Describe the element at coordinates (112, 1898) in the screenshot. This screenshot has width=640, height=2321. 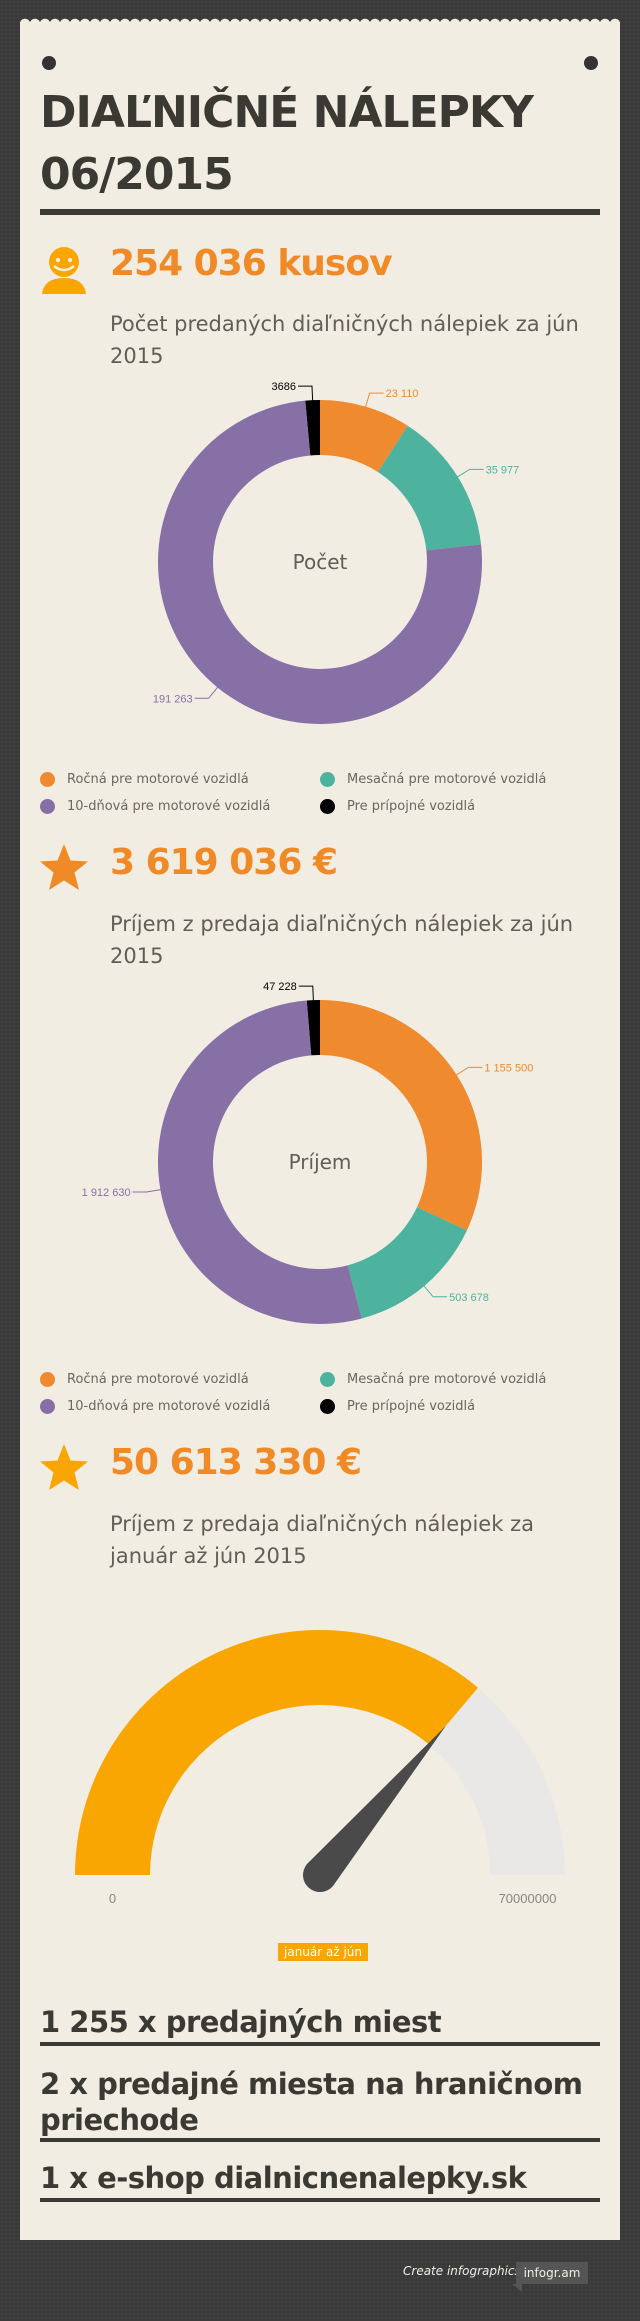
I see `gauge-min-label: 0` at that location.